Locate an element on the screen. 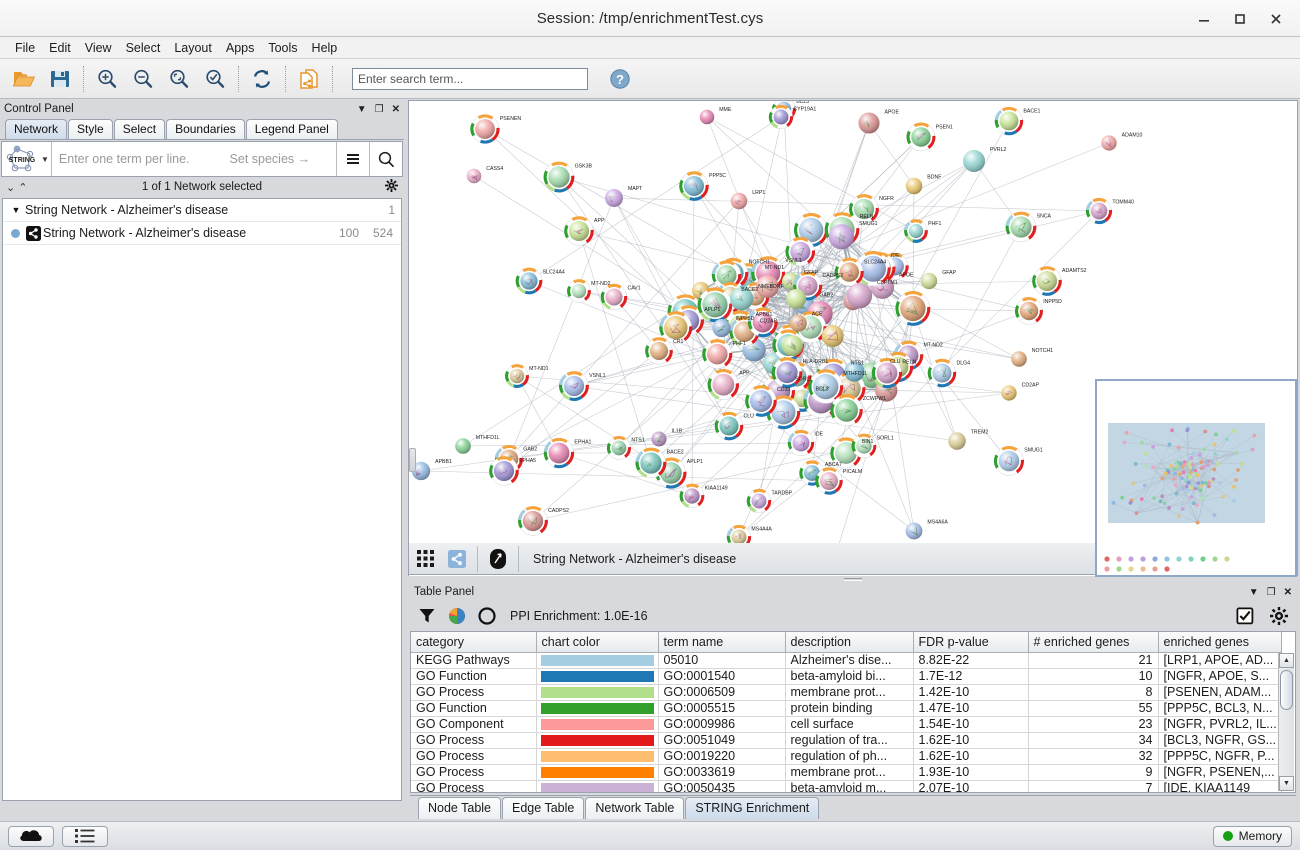 The width and height of the screenshot is (1300, 850). menu-select: Select is located at coordinates (143, 47).